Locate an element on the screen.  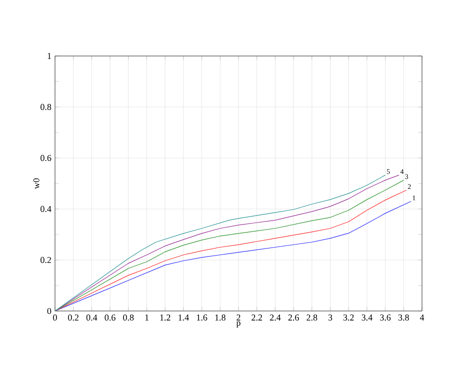
x-tick-label: 3 is located at coordinates (330, 317).